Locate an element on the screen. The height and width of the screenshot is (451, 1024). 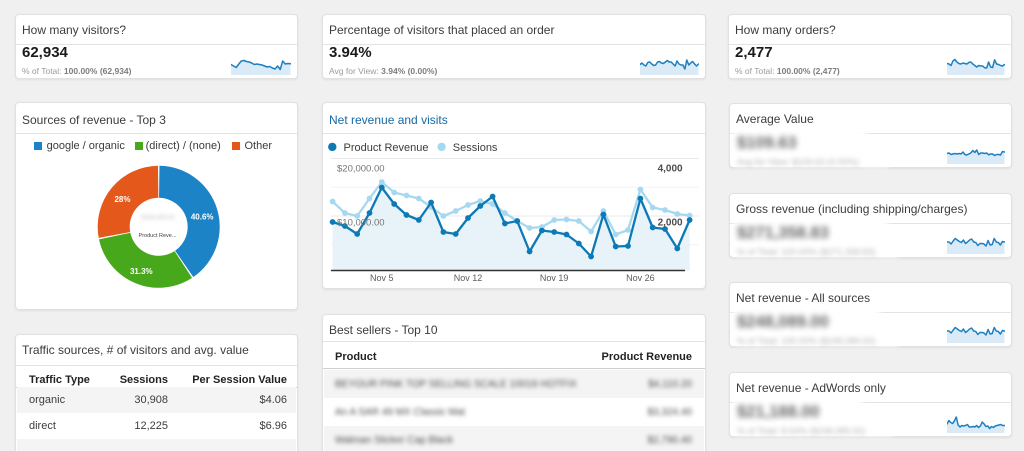
svg-text: Sessions is located at coordinates (475, 148).